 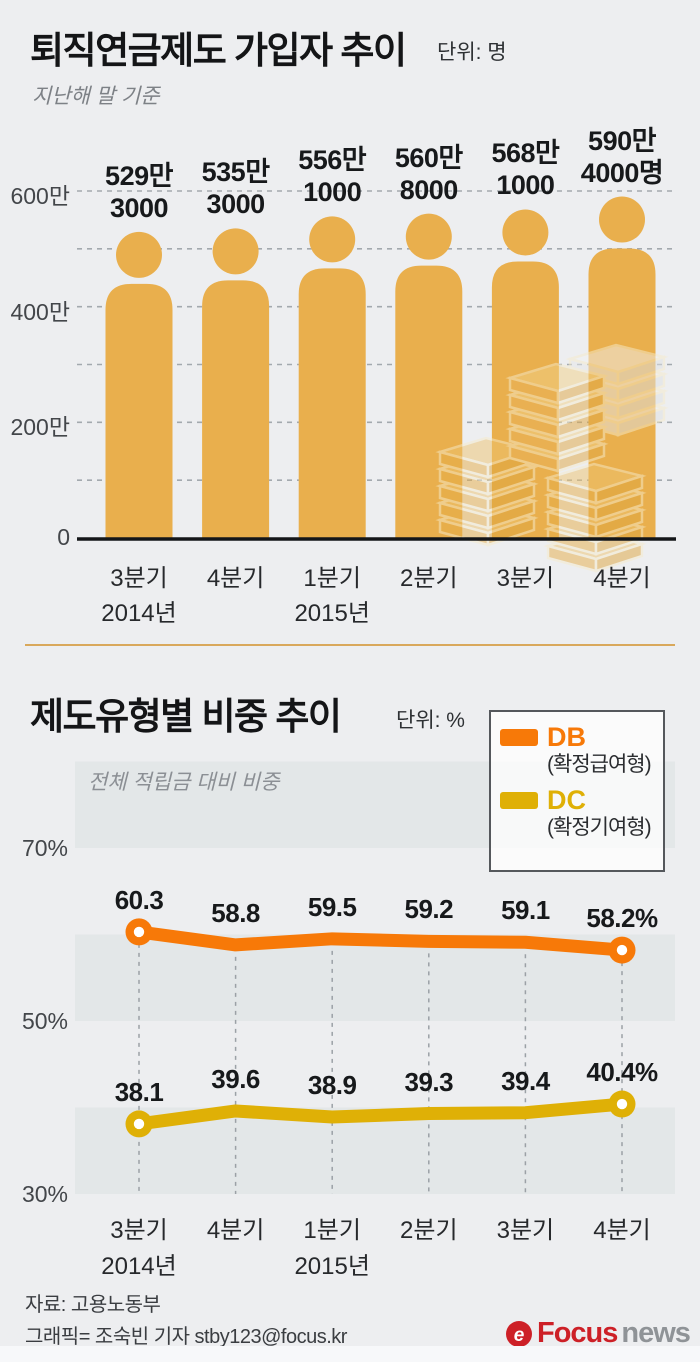 I want to click on y-axis-tick: 0, so click(x=63, y=537).